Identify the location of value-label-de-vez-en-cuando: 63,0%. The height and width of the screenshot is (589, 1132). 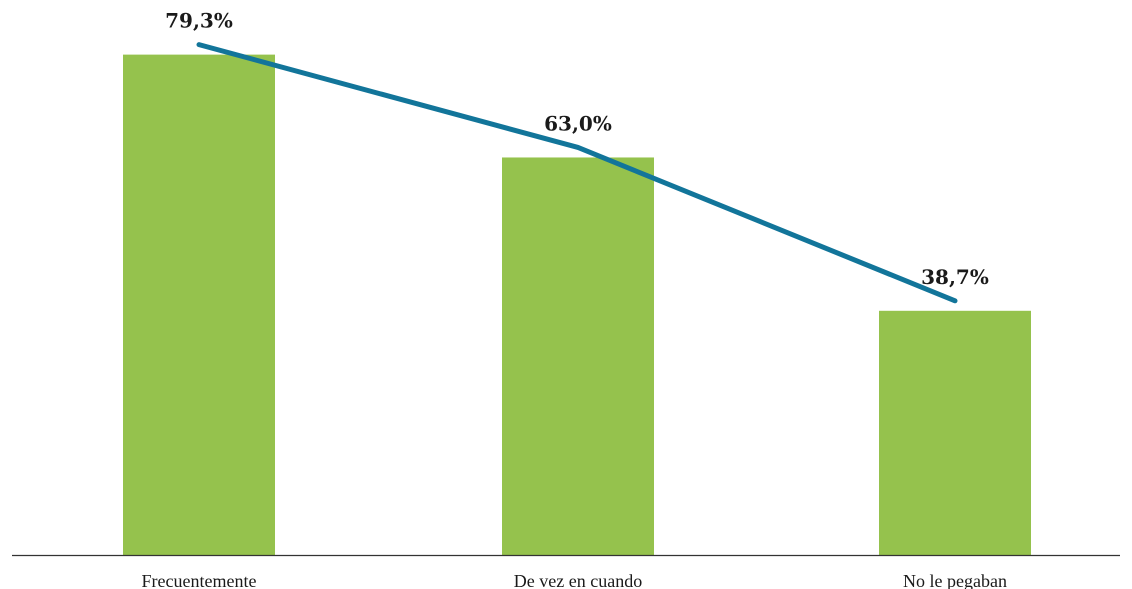
(578, 123).